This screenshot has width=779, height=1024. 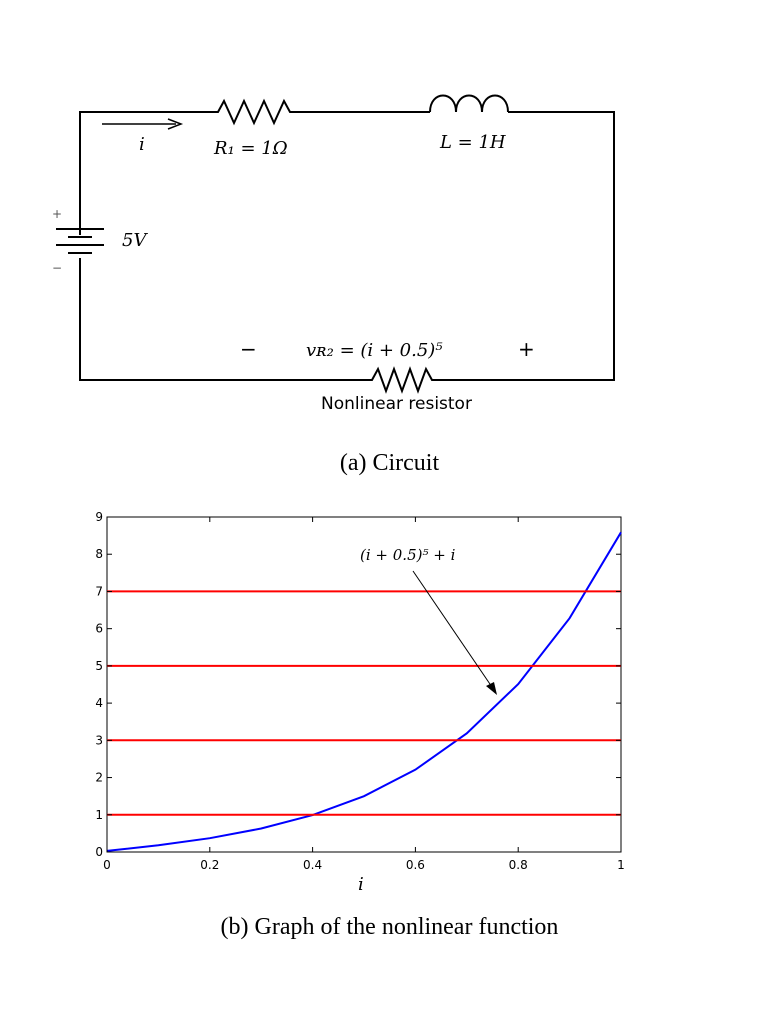 What do you see at coordinates (389, 927) in the screenshot?
I see `caption-graph: (b) Graph of the nonlinear function` at bounding box center [389, 927].